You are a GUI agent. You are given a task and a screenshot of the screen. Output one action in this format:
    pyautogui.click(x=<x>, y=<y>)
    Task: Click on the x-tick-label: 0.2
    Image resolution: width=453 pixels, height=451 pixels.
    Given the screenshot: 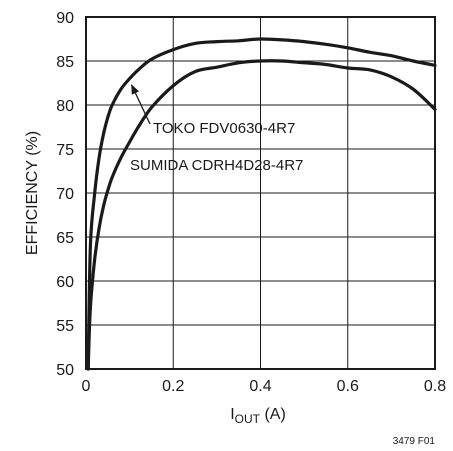 What is the action you would take?
    pyautogui.click(x=173, y=386)
    